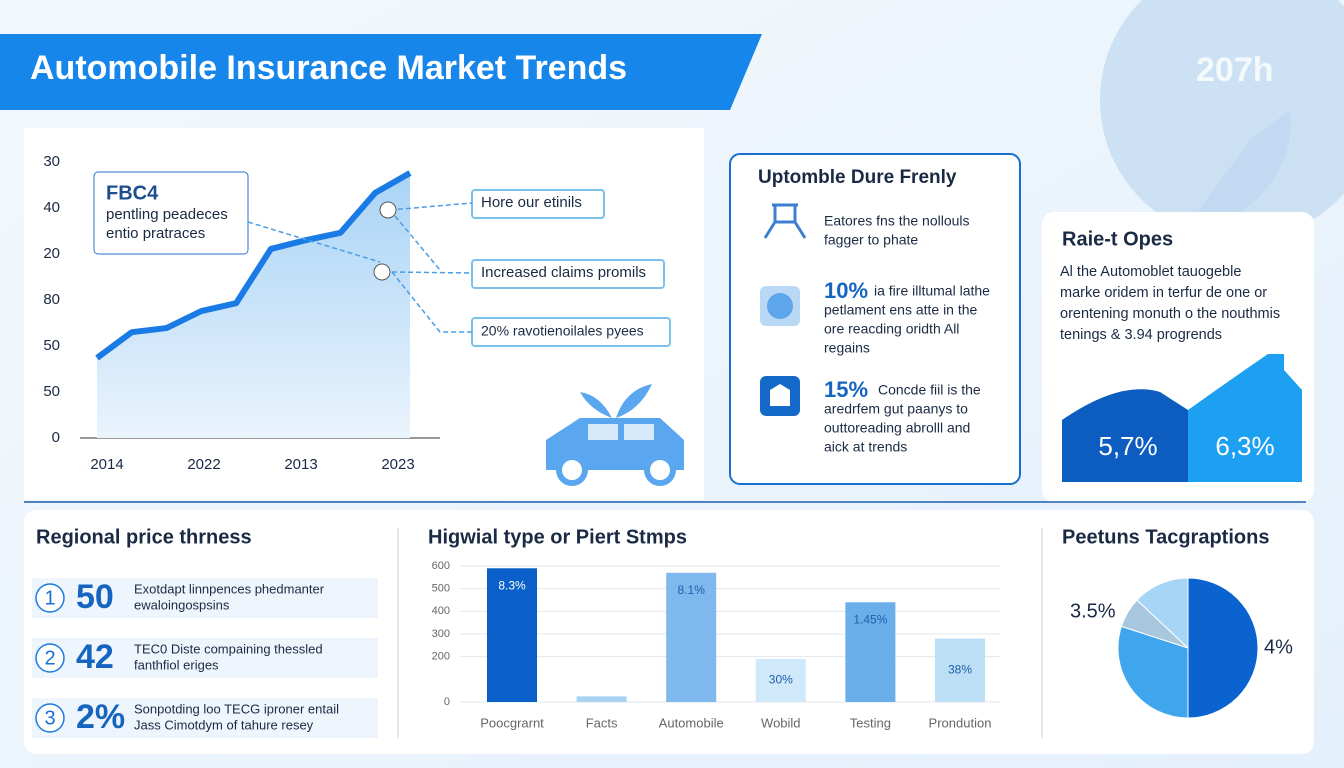 The height and width of the screenshot is (768, 1344). What do you see at coordinates (51, 253) in the screenshot?
I see `y-tick-label: 20` at bounding box center [51, 253].